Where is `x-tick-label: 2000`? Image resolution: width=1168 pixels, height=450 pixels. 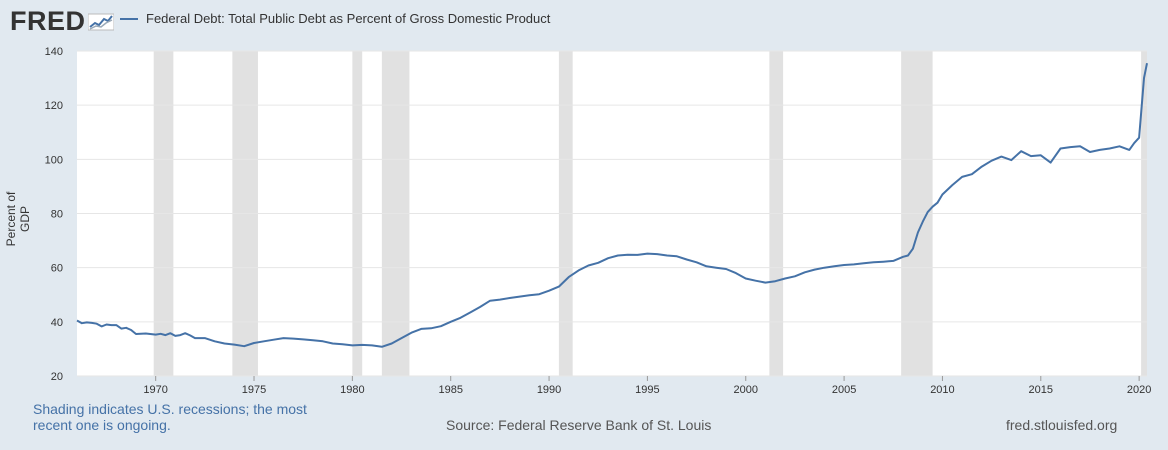
x-tick-label: 2000 is located at coordinates (746, 390).